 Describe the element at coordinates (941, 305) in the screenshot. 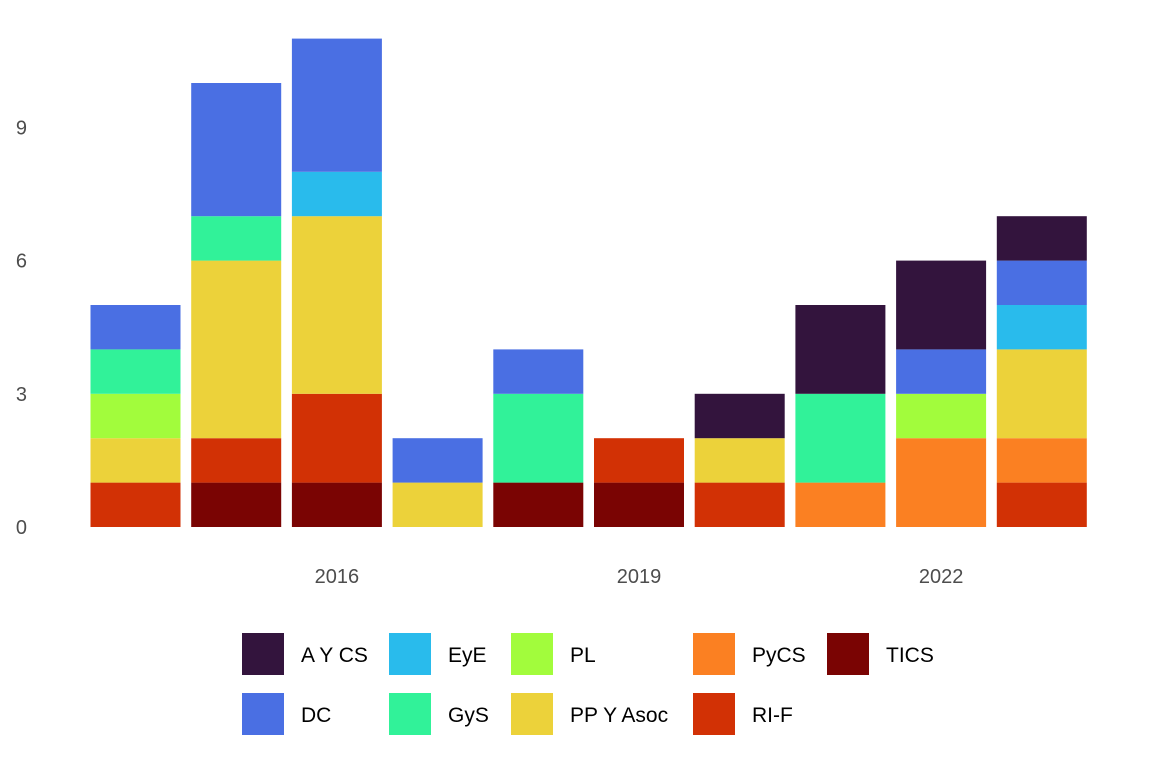

I see `bar-segment-a-y-cs-2022` at that location.